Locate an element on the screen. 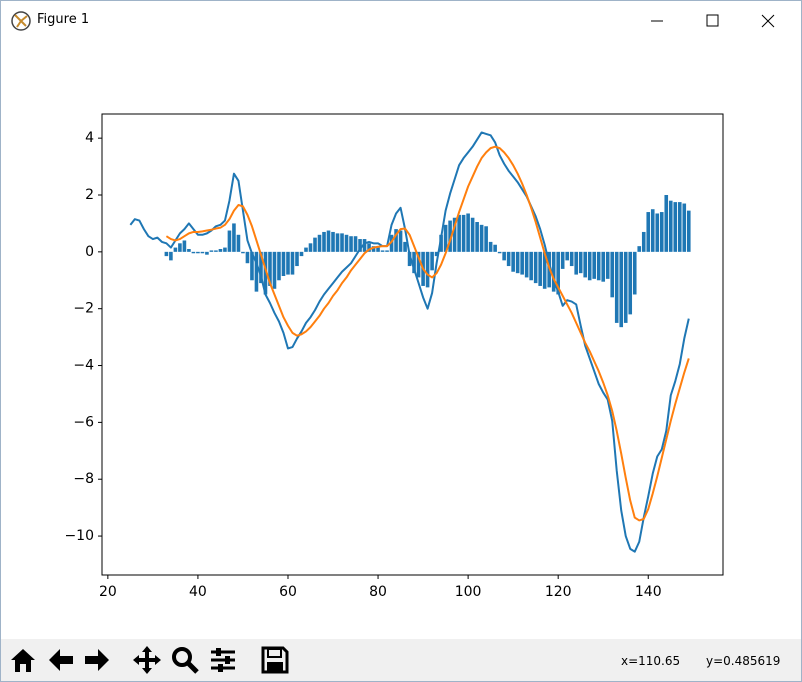 This screenshot has width=802, height=682. configure-button is located at coordinates (223, 660).